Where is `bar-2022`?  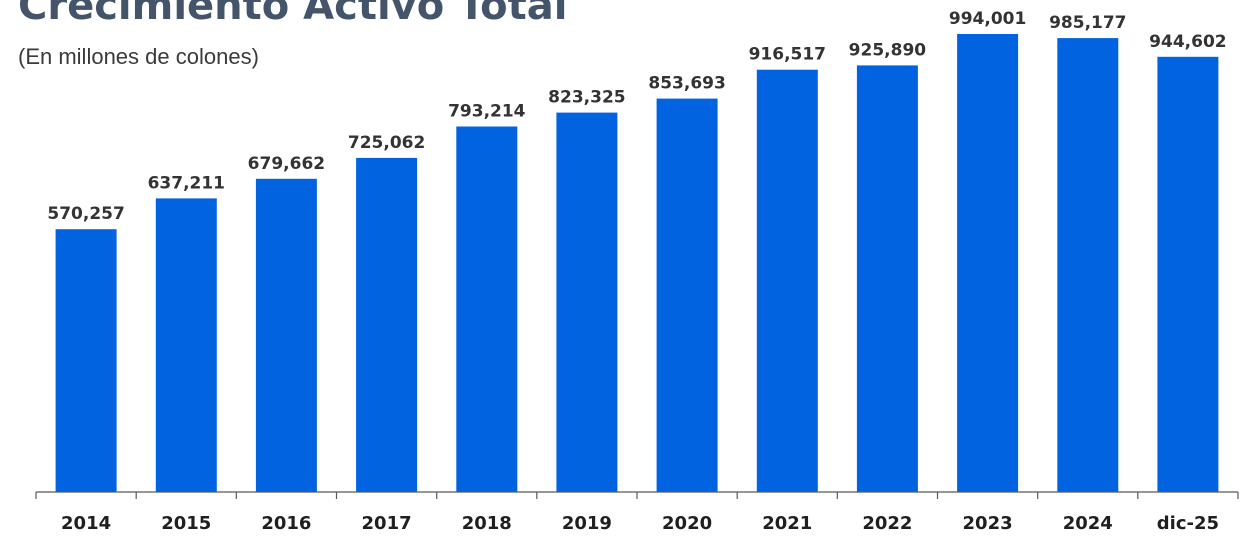 bar-2022 is located at coordinates (887, 279).